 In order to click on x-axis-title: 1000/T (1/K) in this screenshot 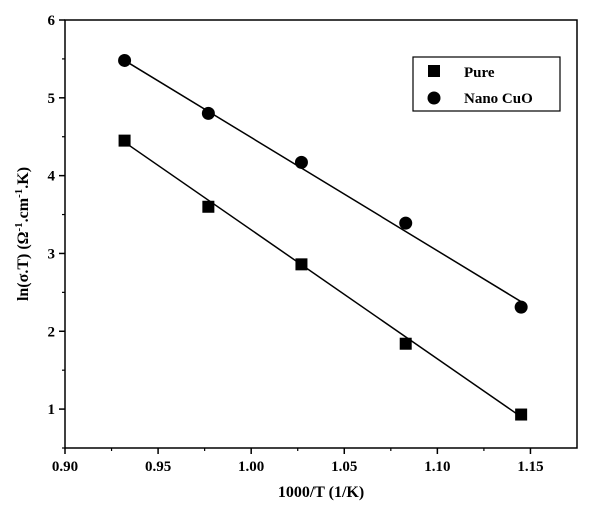, I will do `click(321, 492)`.